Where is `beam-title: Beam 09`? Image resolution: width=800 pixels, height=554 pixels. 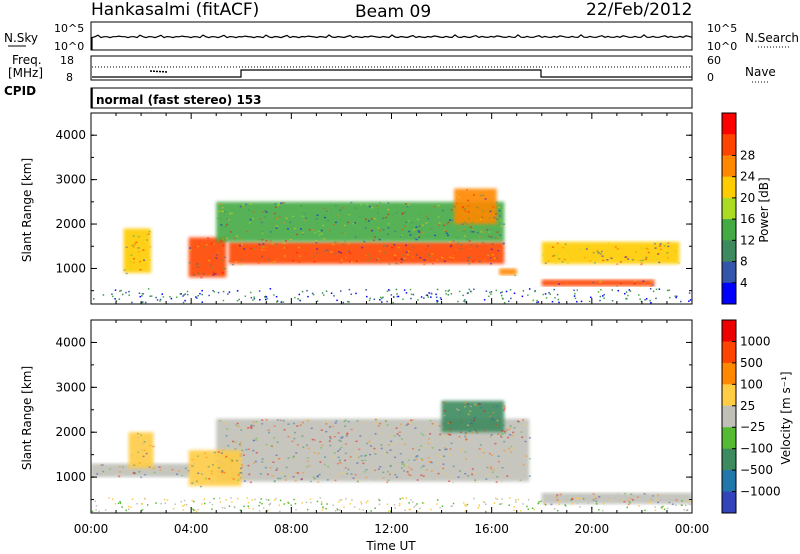 beam-title: Beam 09 is located at coordinates (393, 12).